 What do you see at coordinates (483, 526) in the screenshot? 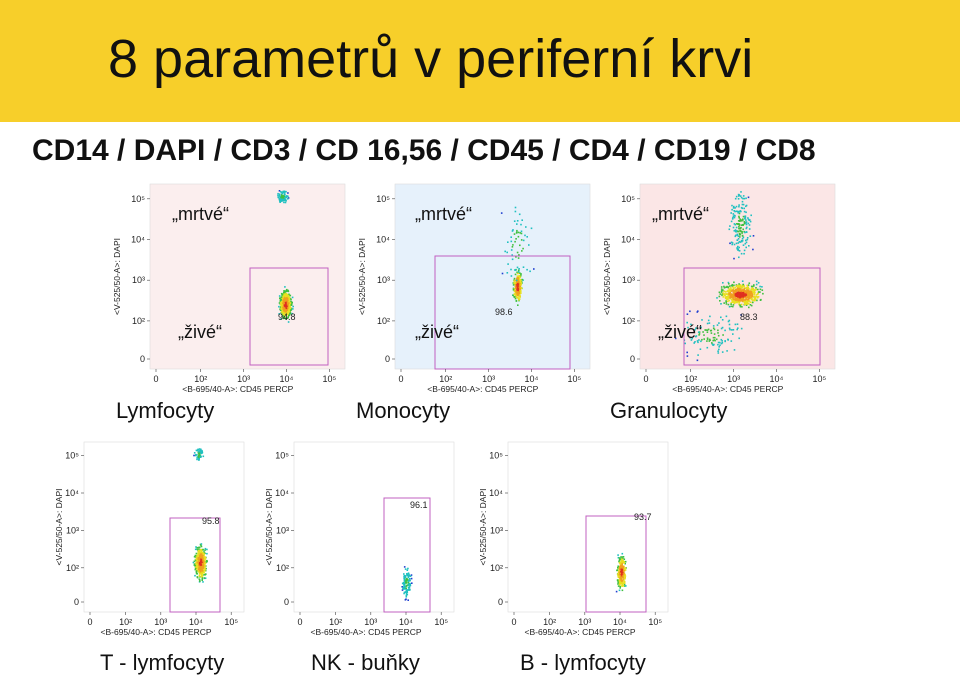
I see `y-axis-label: <V-525/50-A>: DAPI` at bounding box center [483, 526].